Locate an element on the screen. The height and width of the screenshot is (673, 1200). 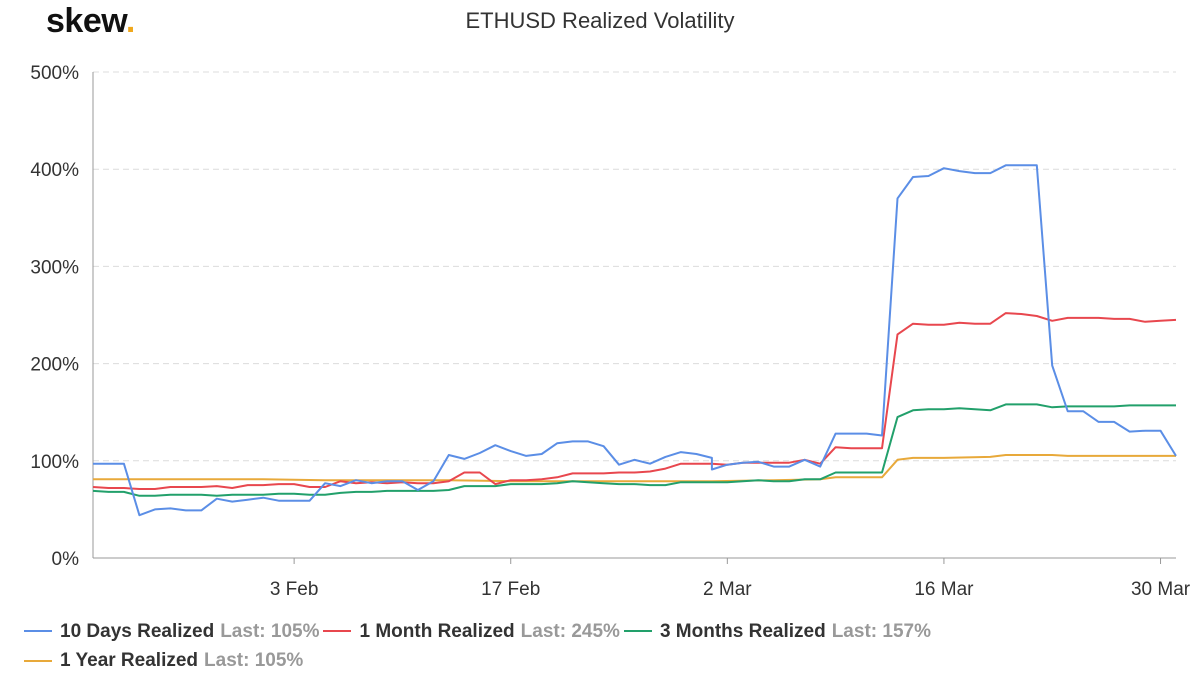
legend-series-name: 3 Months Realized is located at coordinates (742, 631).